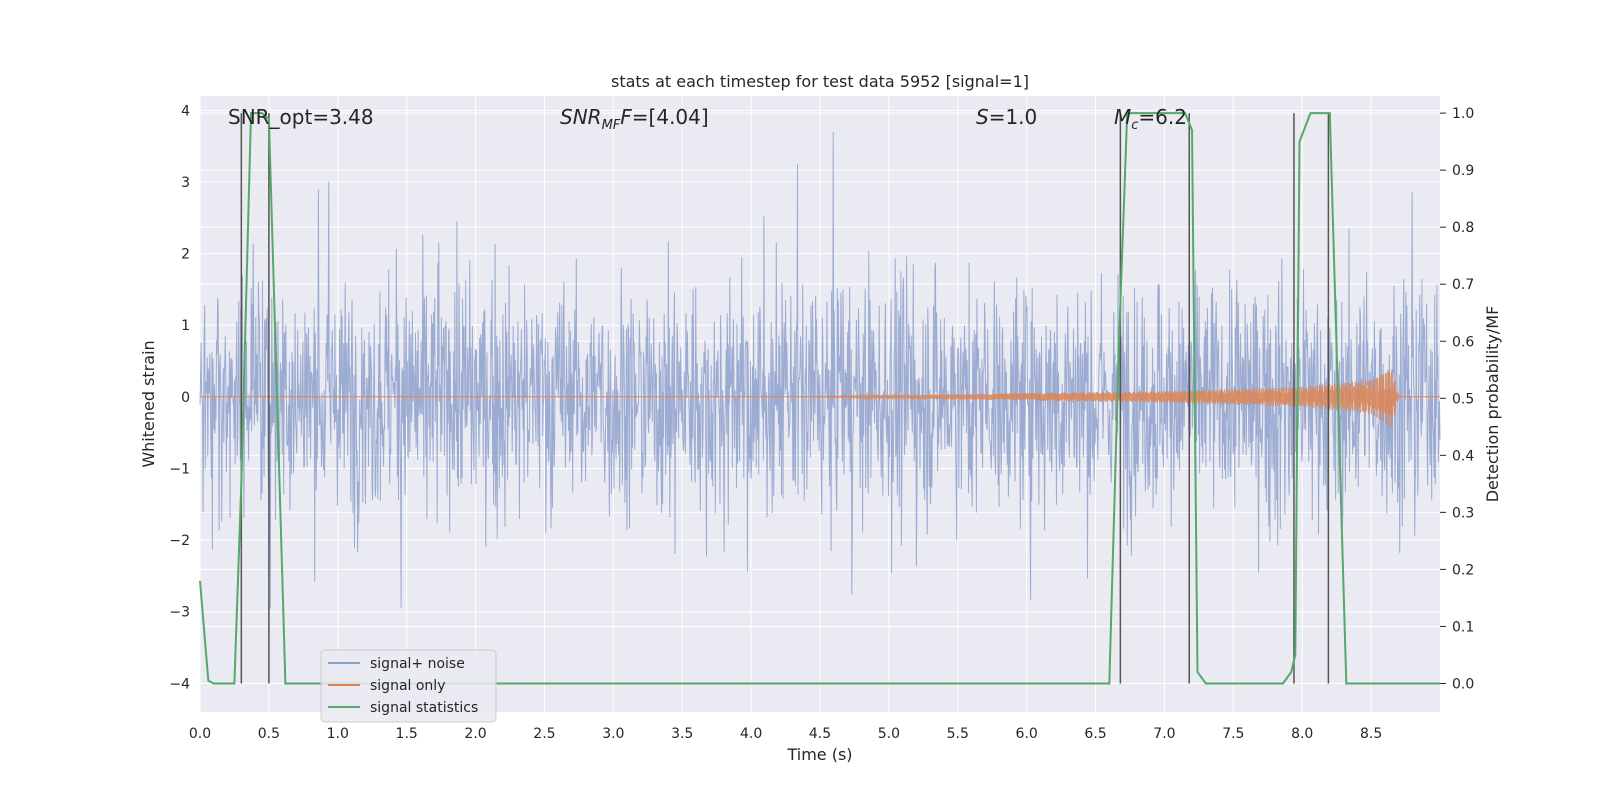 The height and width of the screenshot is (800, 1600). I want to click on x-tick-label: 4.5, so click(820, 734).